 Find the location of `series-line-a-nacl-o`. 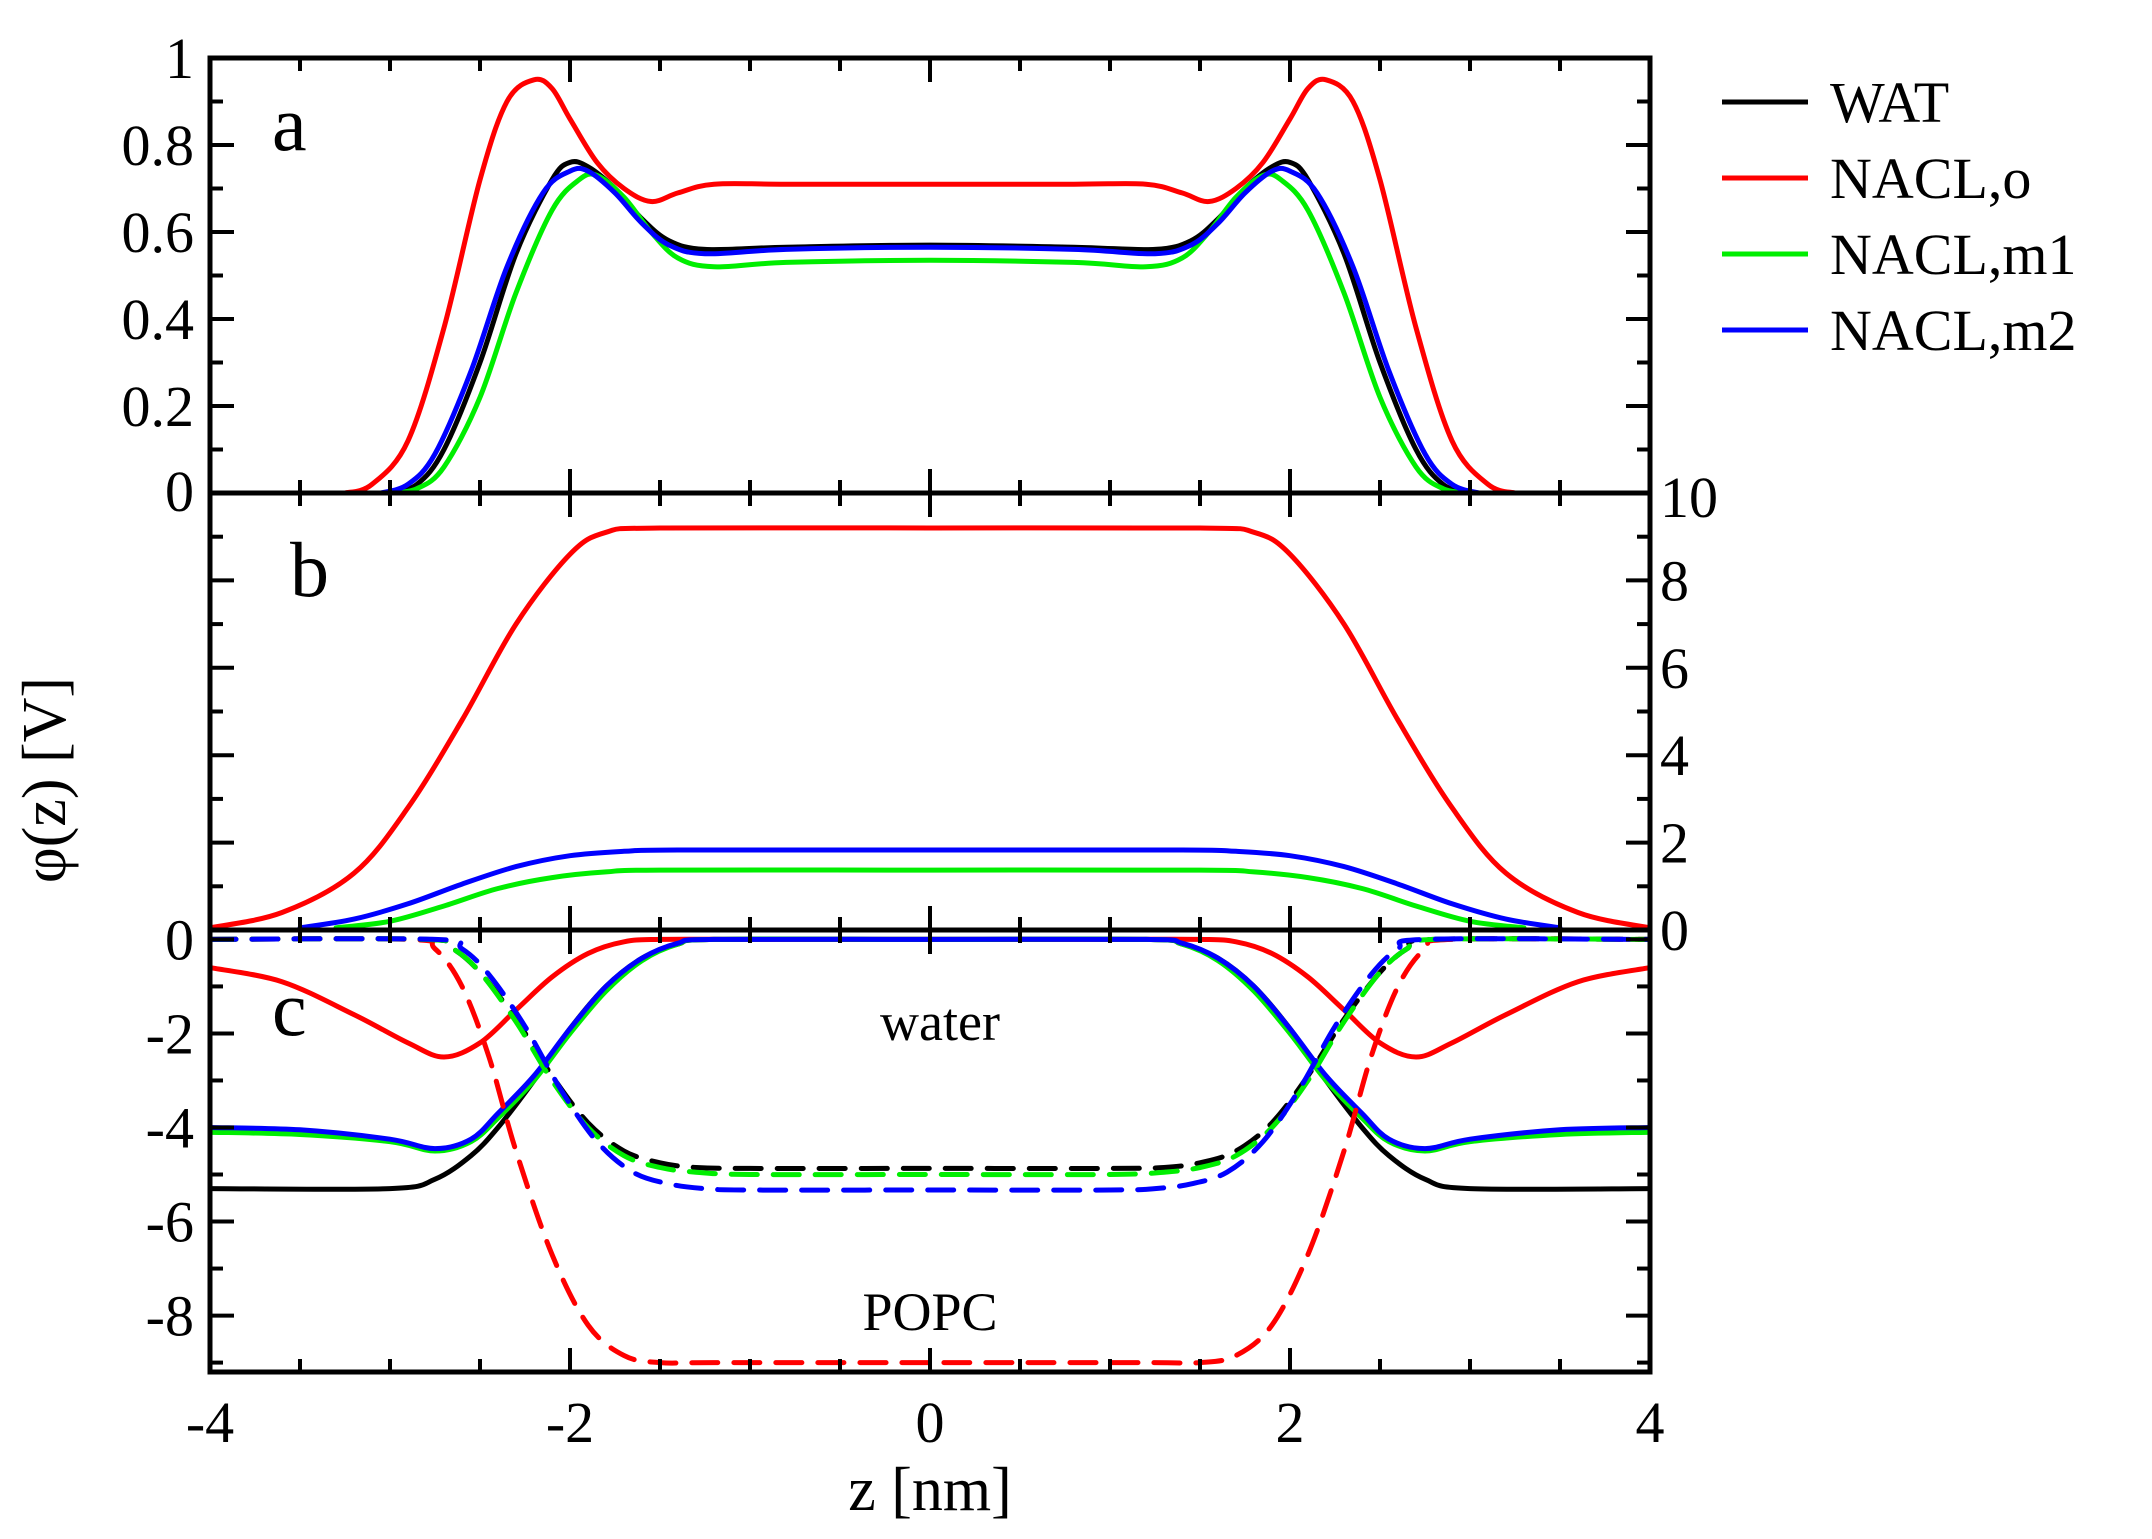

series-line-a-nacl-o is located at coordinates (930, 286).